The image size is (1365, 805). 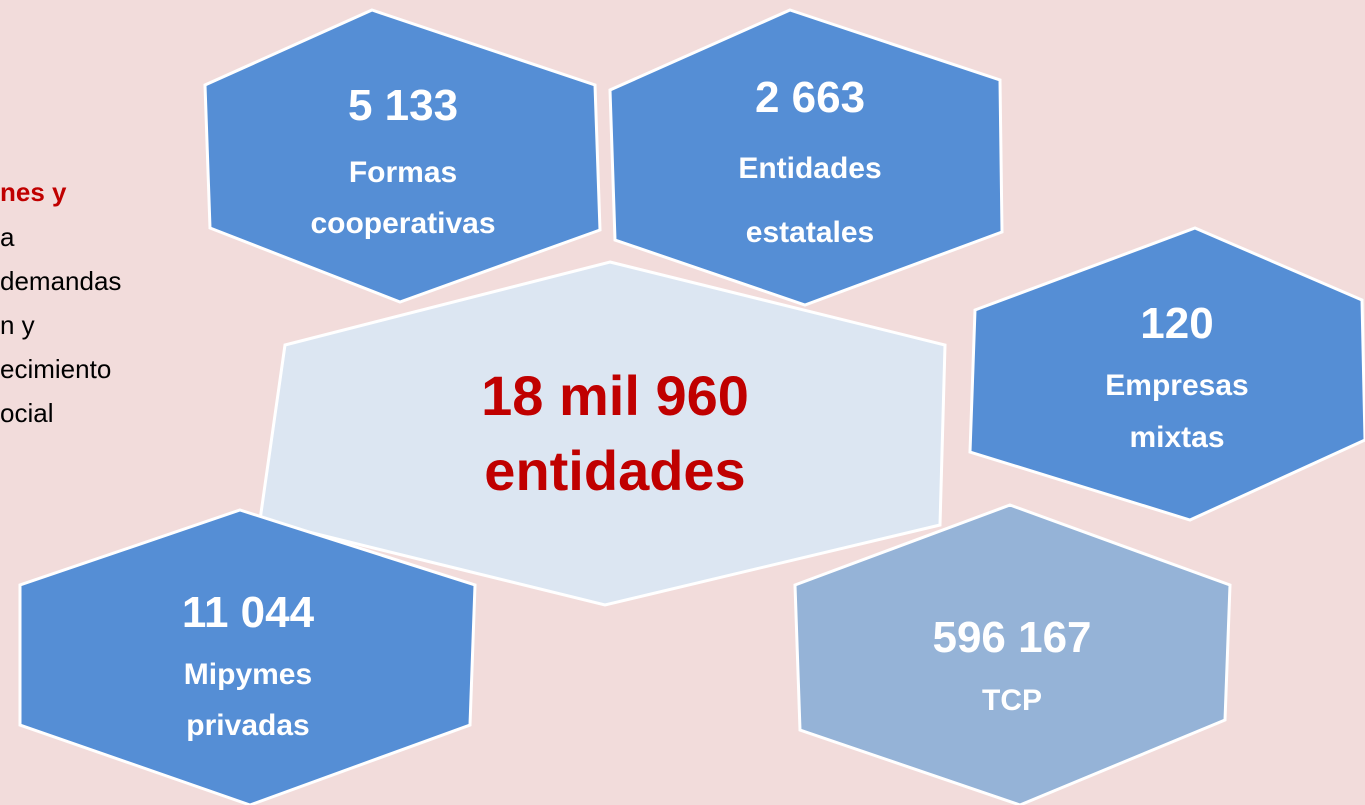 What do you see at coordinates (60, 281) in the screenshot?
I see `text-line: demandas` at bounding box center [60, 281].